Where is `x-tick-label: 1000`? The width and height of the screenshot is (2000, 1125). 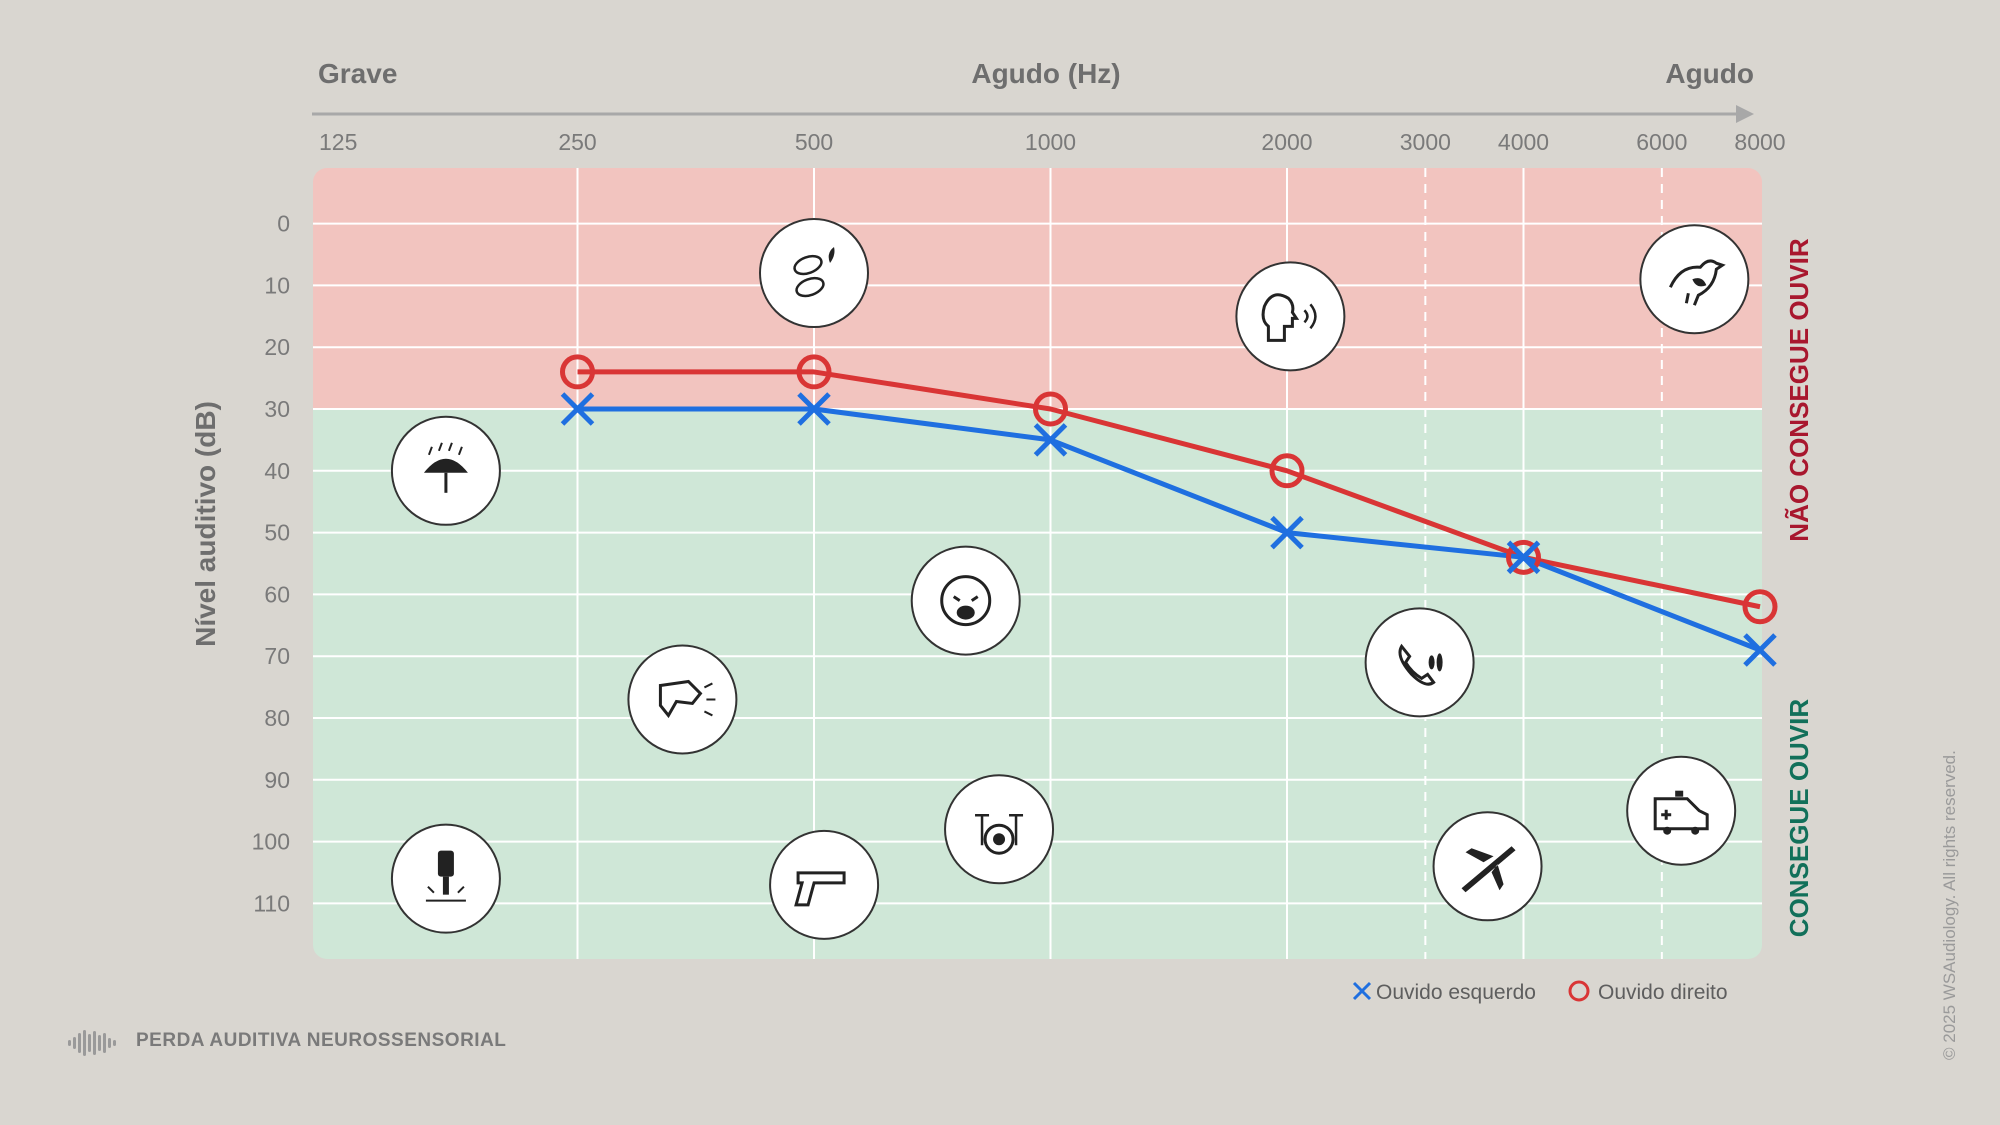
x-tick-label: 1000 is located at coordinates (1050, 142).